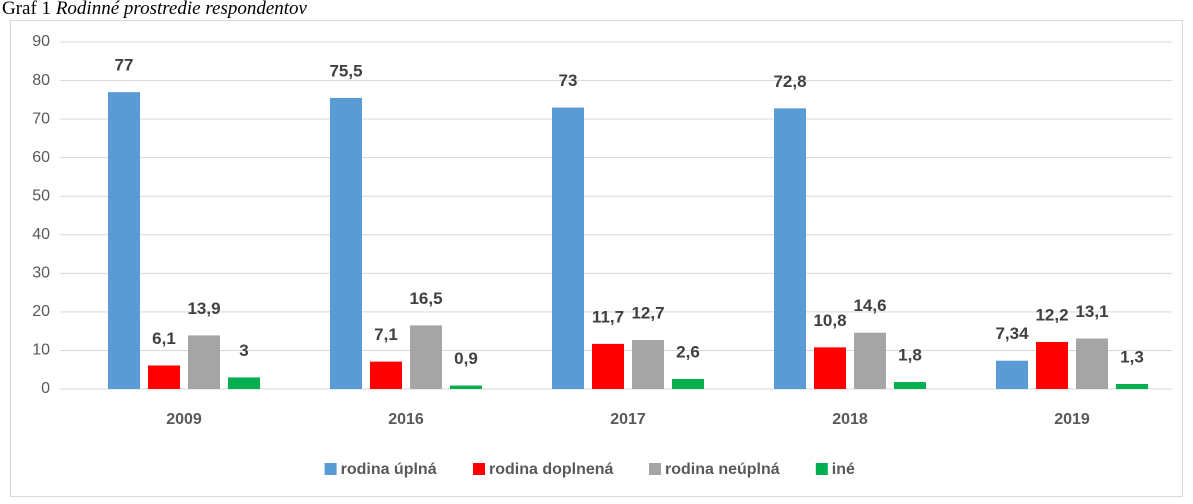 Image resolution: width=1193 pixels, height=504 pixels. I want to click on y-tick-label: 20, so click(41, 311).